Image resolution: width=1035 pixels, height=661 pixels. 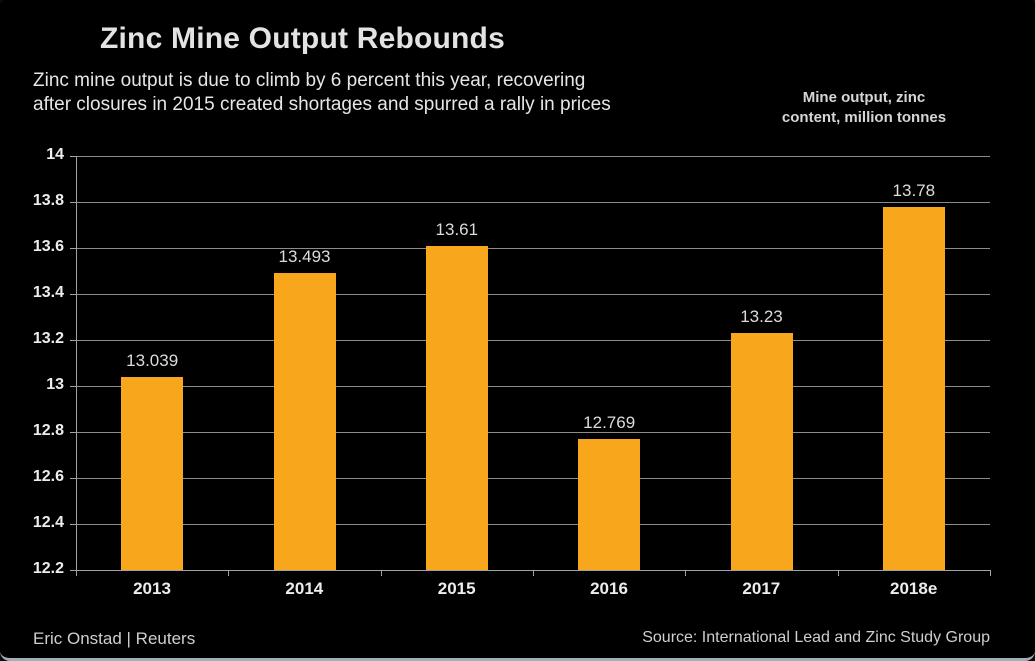 I want to click on x-axis-label: 2017, so click(x=761, y=588).